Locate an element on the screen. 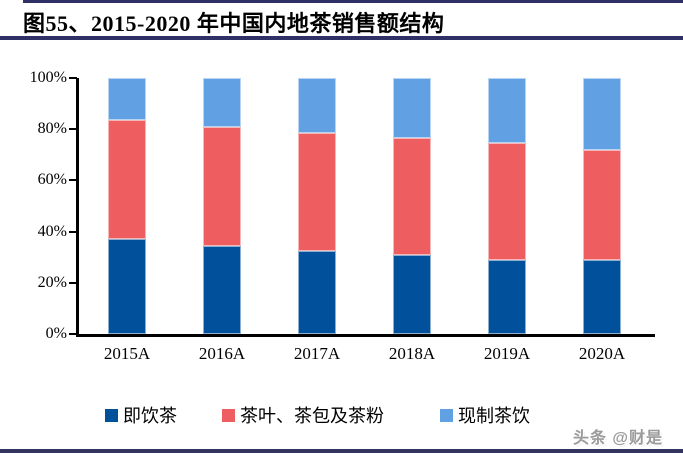  x-axis-label: 2016A is located at coordinates (222, 353).